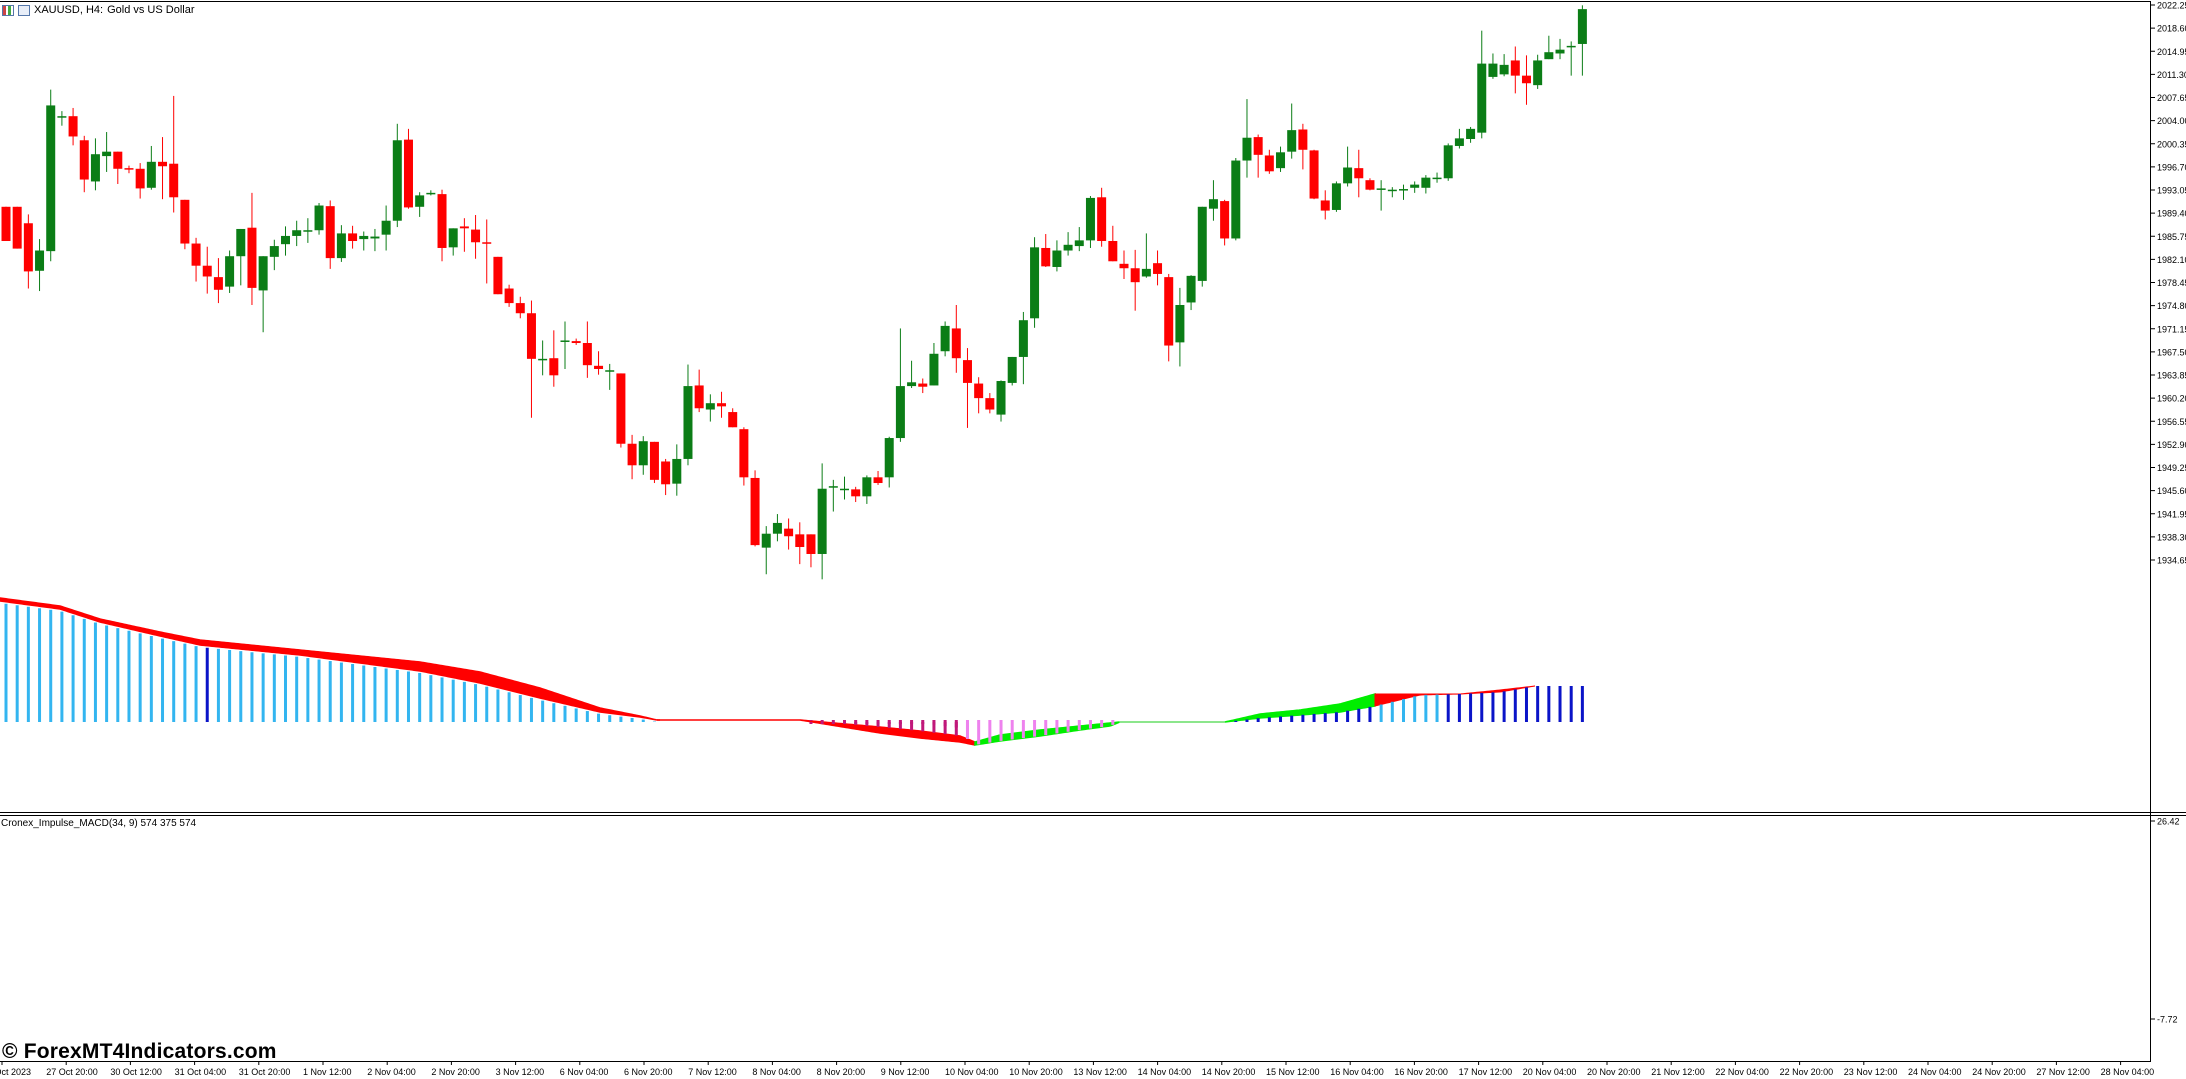 The image size is (2186, 1079). I want to click on price-label: 1938.30, so click(2171, 537).